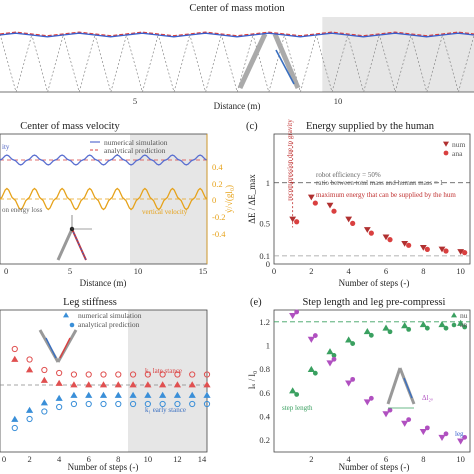  What do you see at coordinates (136, 142) in the screenshot?
I see `b-legend-num: numerical simulation` at bounding box center [136, 142].